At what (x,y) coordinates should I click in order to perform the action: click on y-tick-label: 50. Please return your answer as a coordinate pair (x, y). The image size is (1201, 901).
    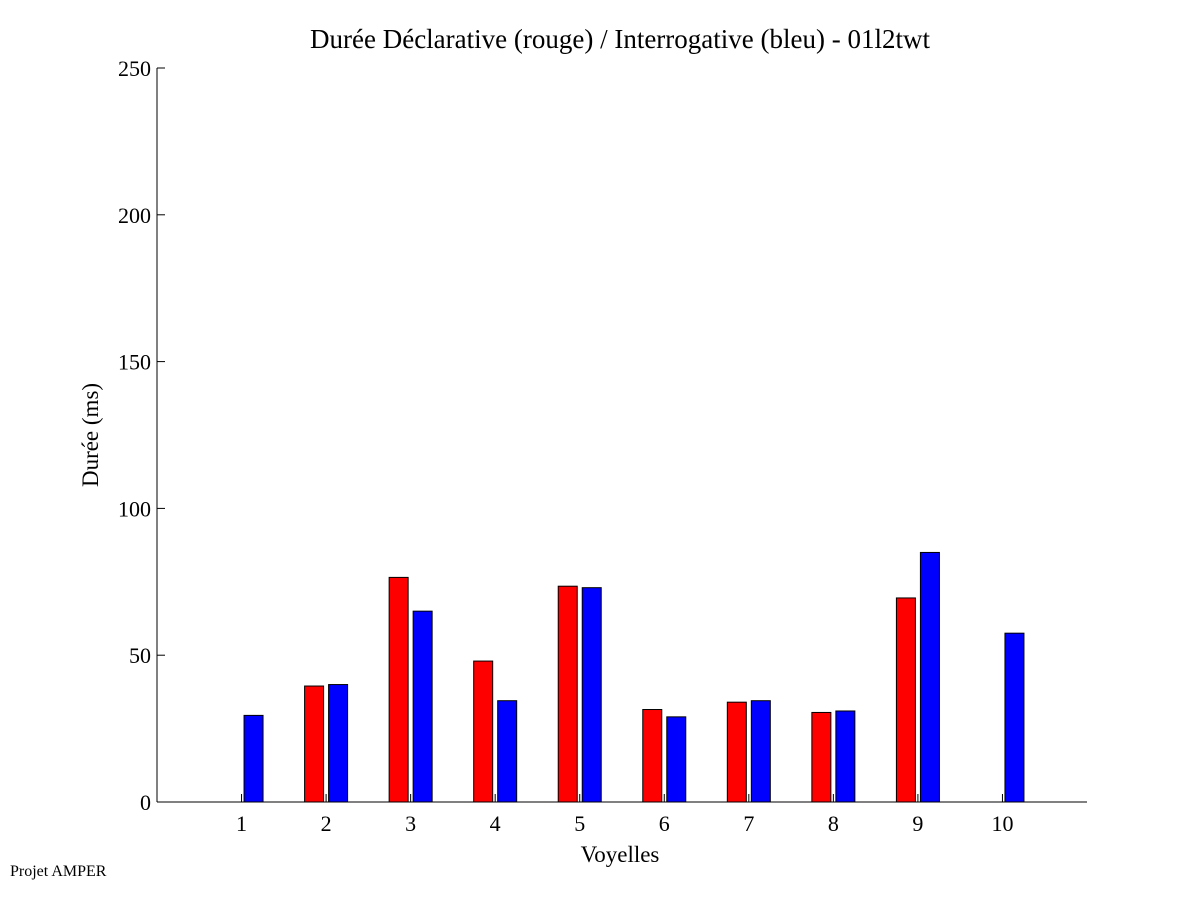
    Looking at the image, I should click on (140, 655).